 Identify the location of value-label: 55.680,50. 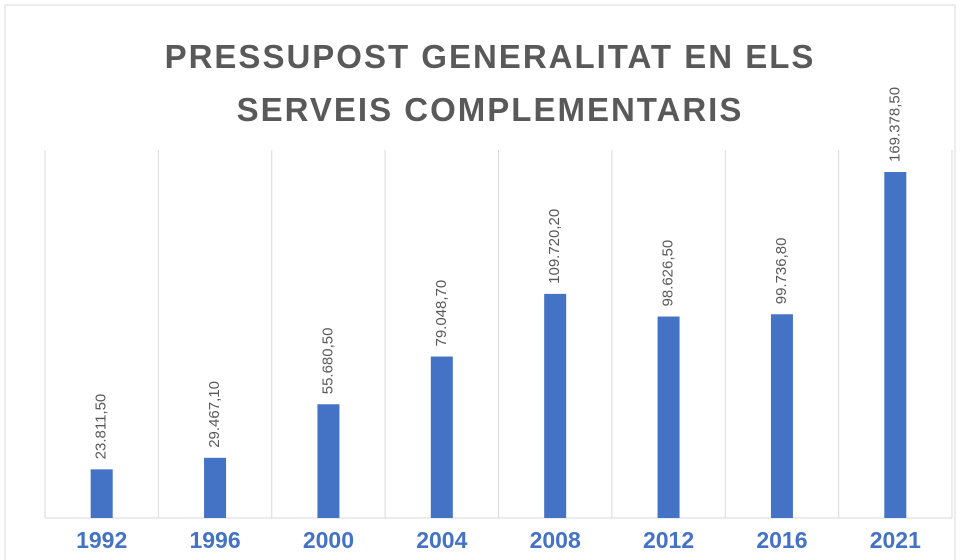
(327, 361).